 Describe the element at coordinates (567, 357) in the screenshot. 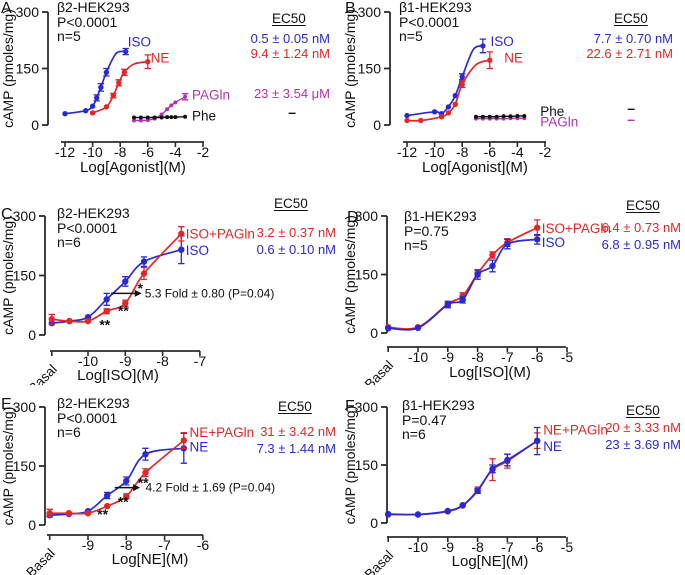

I see `svg-text: -5` at that location.